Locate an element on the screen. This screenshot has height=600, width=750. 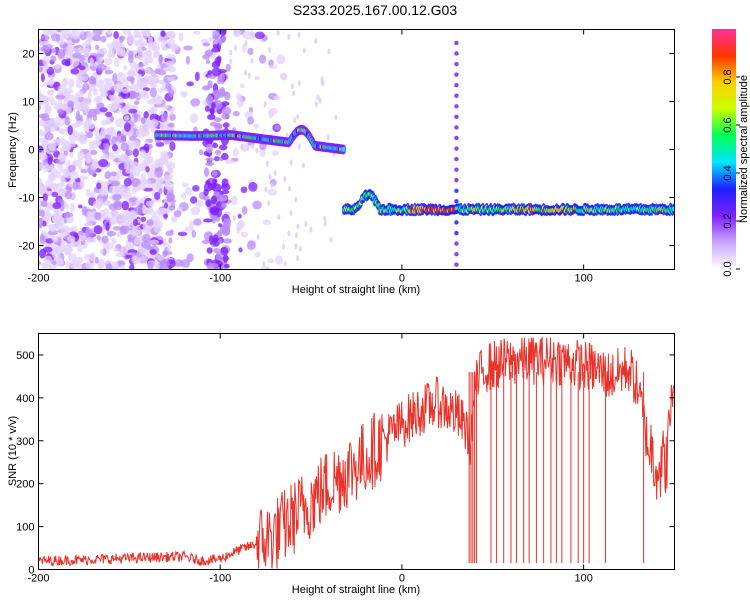
colorbar-tick-label: 0.8 is located at coordinates (728, 76).